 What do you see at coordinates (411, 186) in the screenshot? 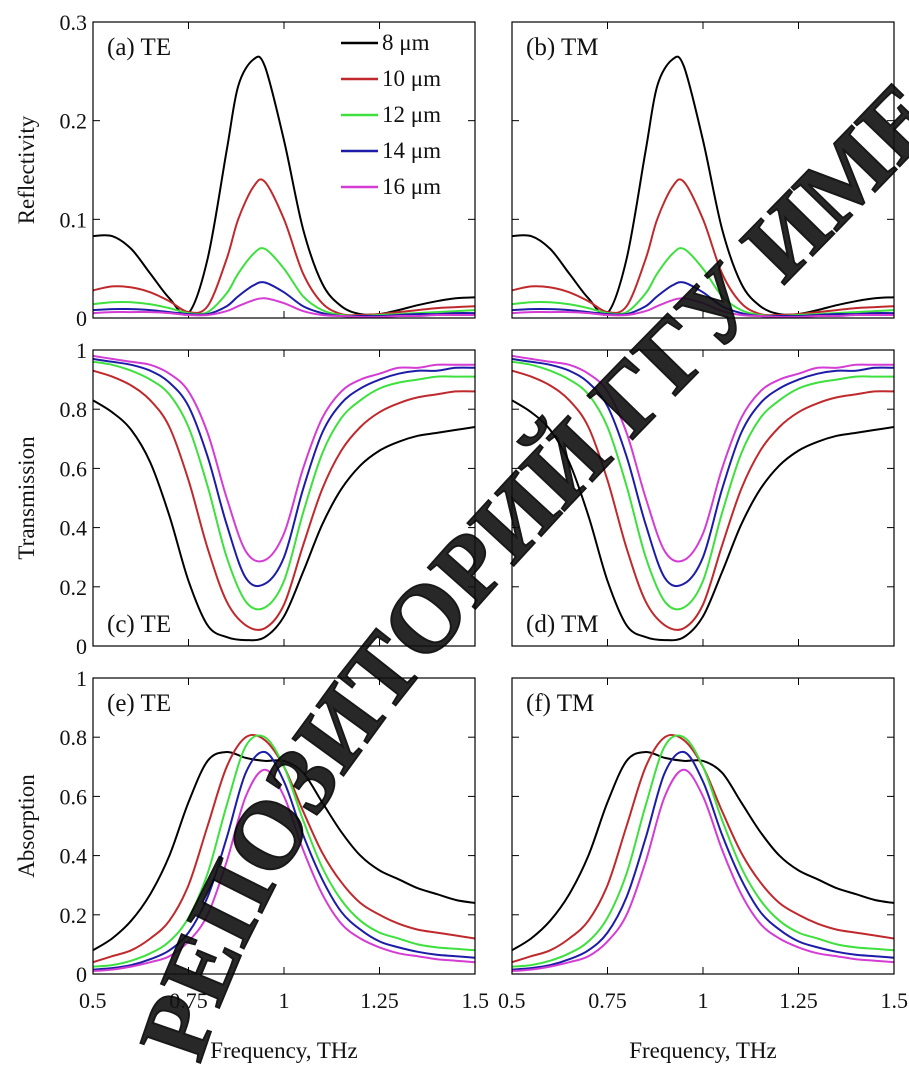
I see `legend-label: 16 μm` at bounding box center [411, 186].